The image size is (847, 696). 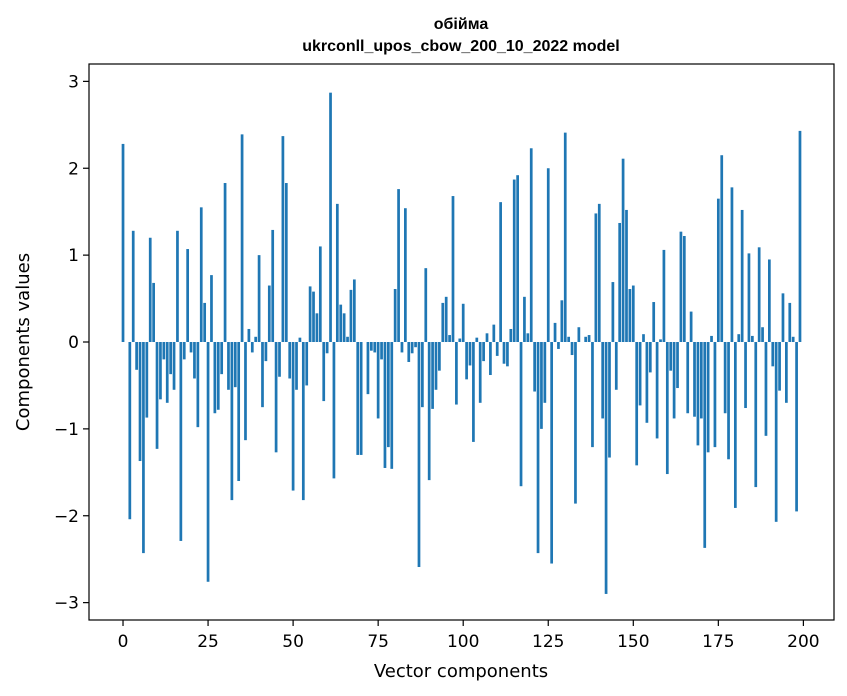 I want to click on x-tick-label: 150, so click(x=633, y=642).